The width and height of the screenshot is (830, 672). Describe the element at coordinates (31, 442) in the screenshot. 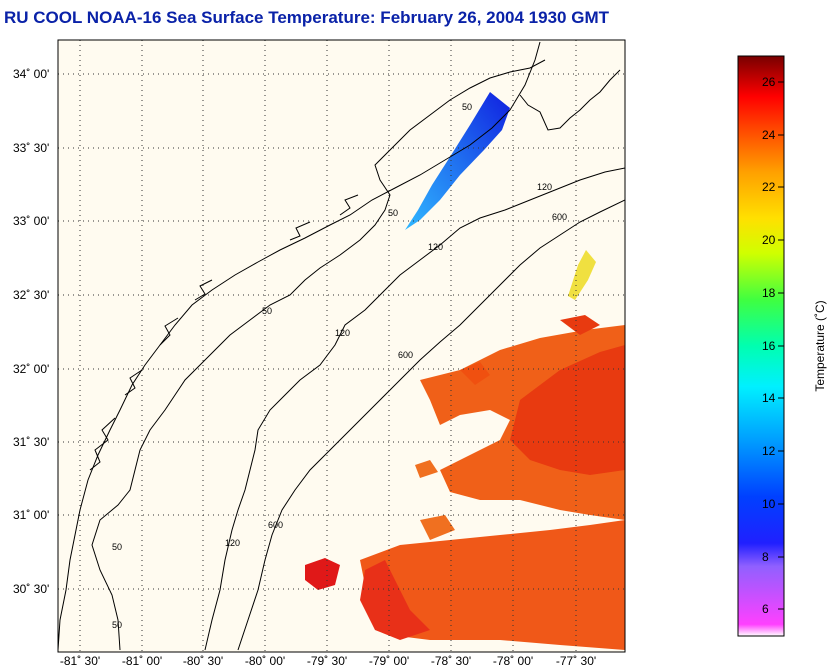

I see `lat-label: 31˚ 30'` at that location.